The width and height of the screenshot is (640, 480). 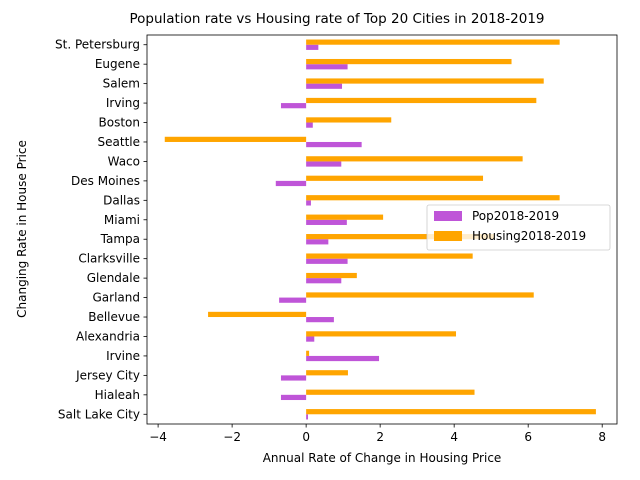 I want to click on bar-pop-st-petersburg, so click(x=312, y=47).